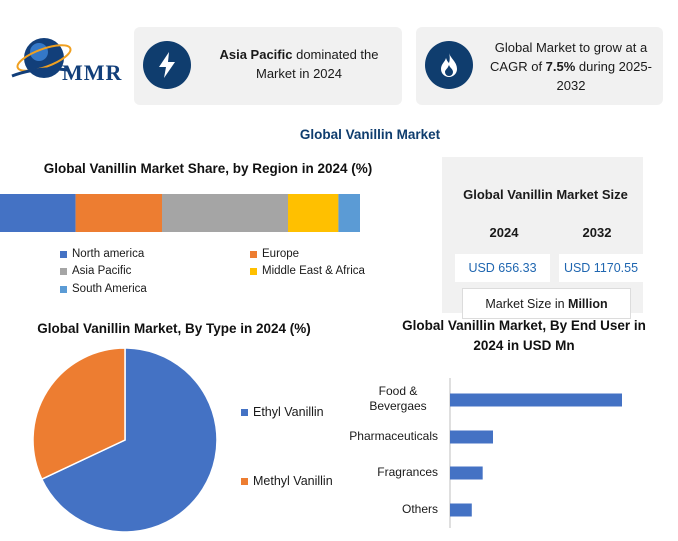 The width and height of the screenshot is (678, 541). I want to click on cagr-value: 7.5%, so click(560, 66).